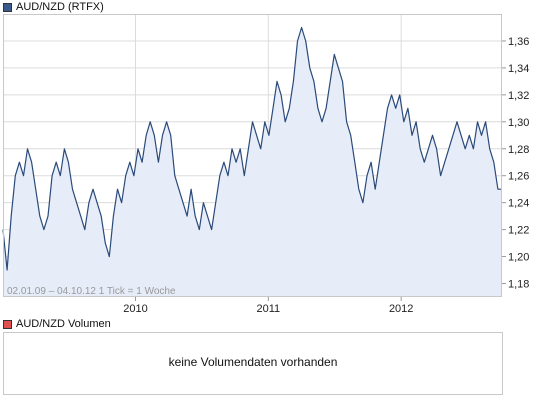 This screenshot has width=545, height=401. I want to click on y-tick-label: 1,30, so click(518, 123).